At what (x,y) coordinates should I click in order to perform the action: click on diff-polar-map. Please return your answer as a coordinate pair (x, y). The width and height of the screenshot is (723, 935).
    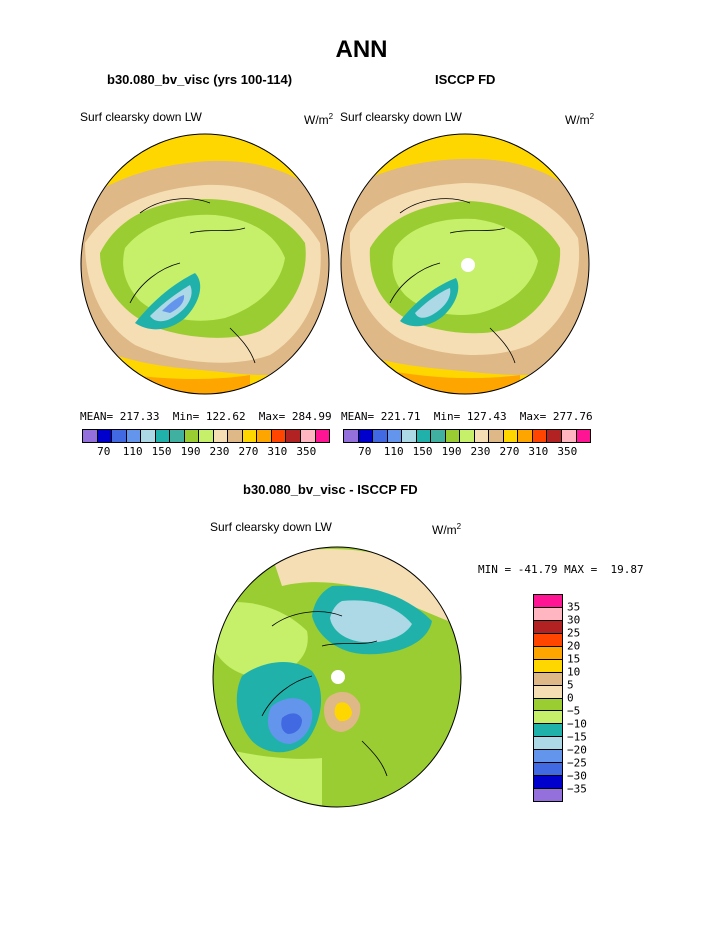
    Looking at the image, I should click on (337, 677).